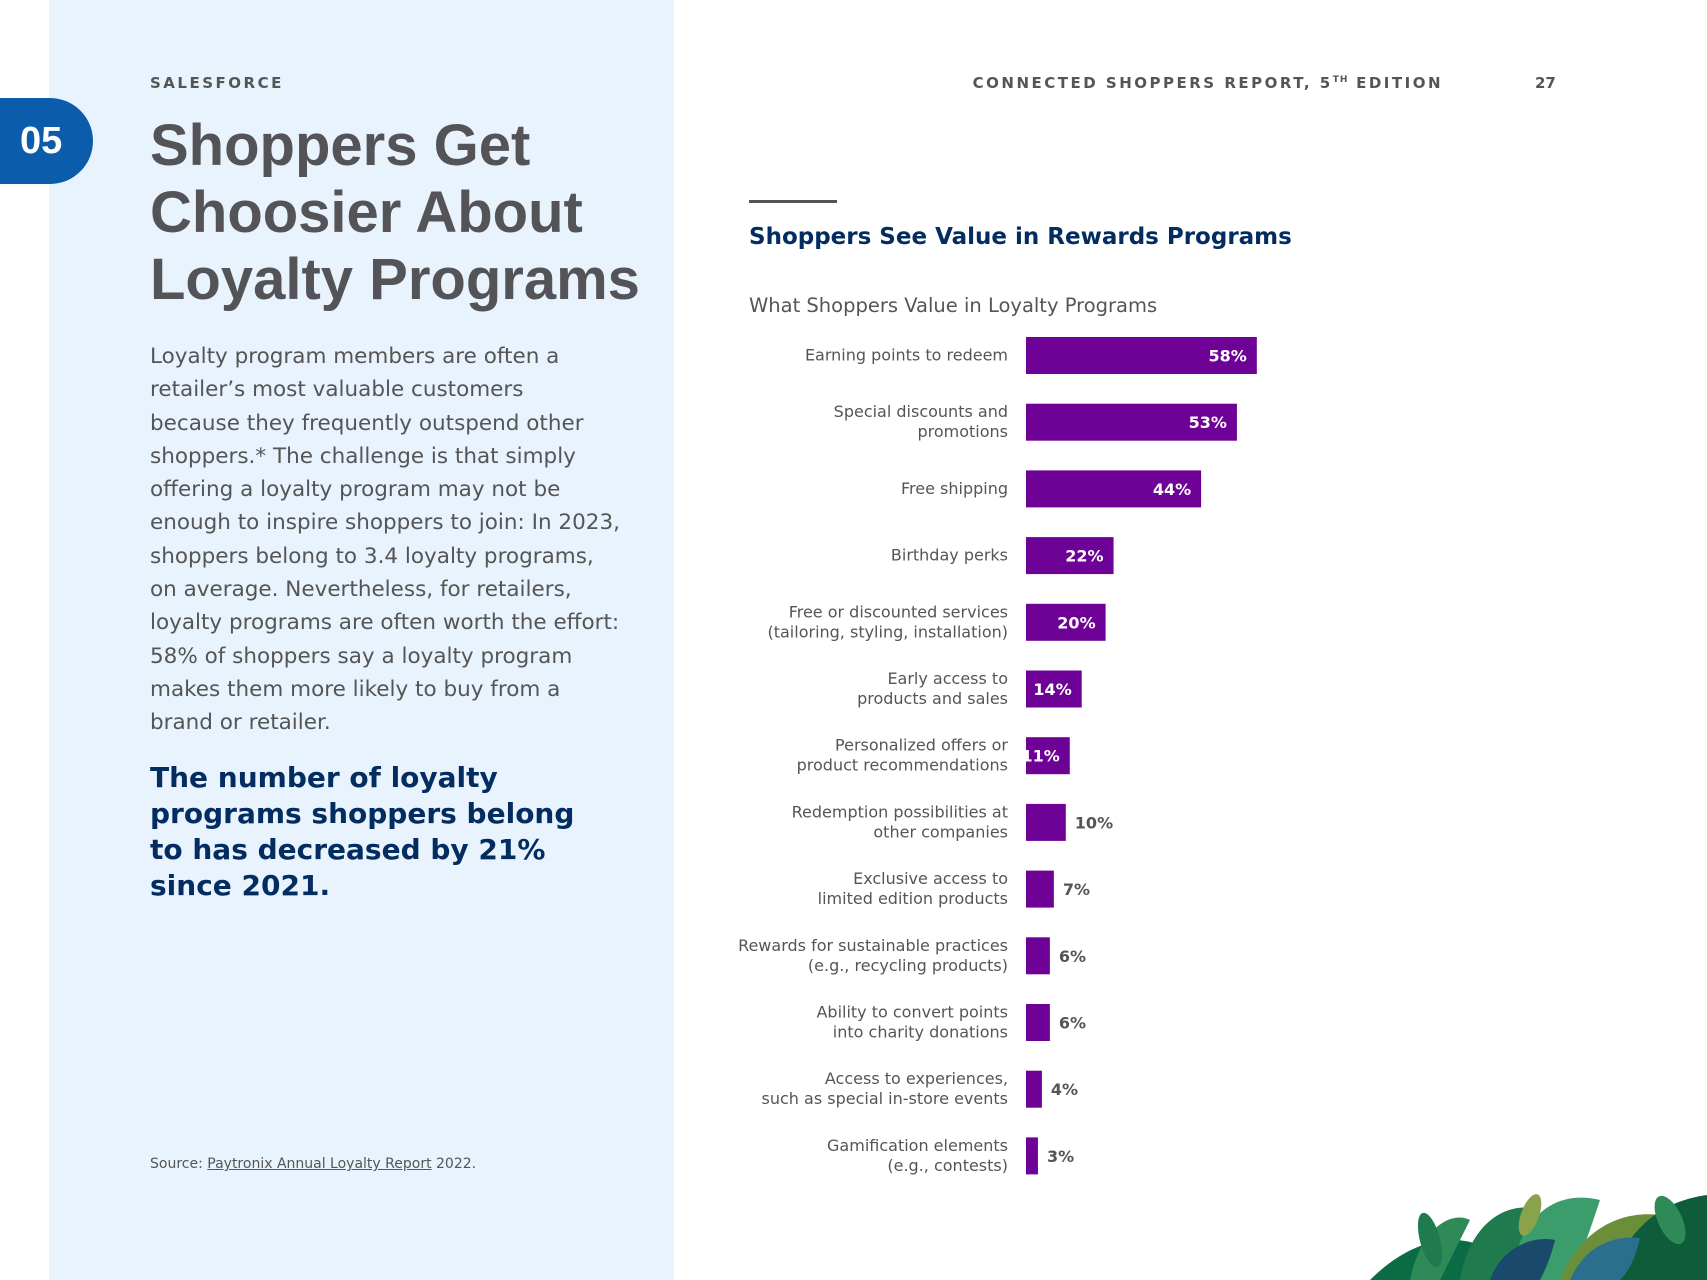 The width and height of the screenshot is (1707, 1280). I want to click on category-label-3: Birthday perks, so click(949, 555).